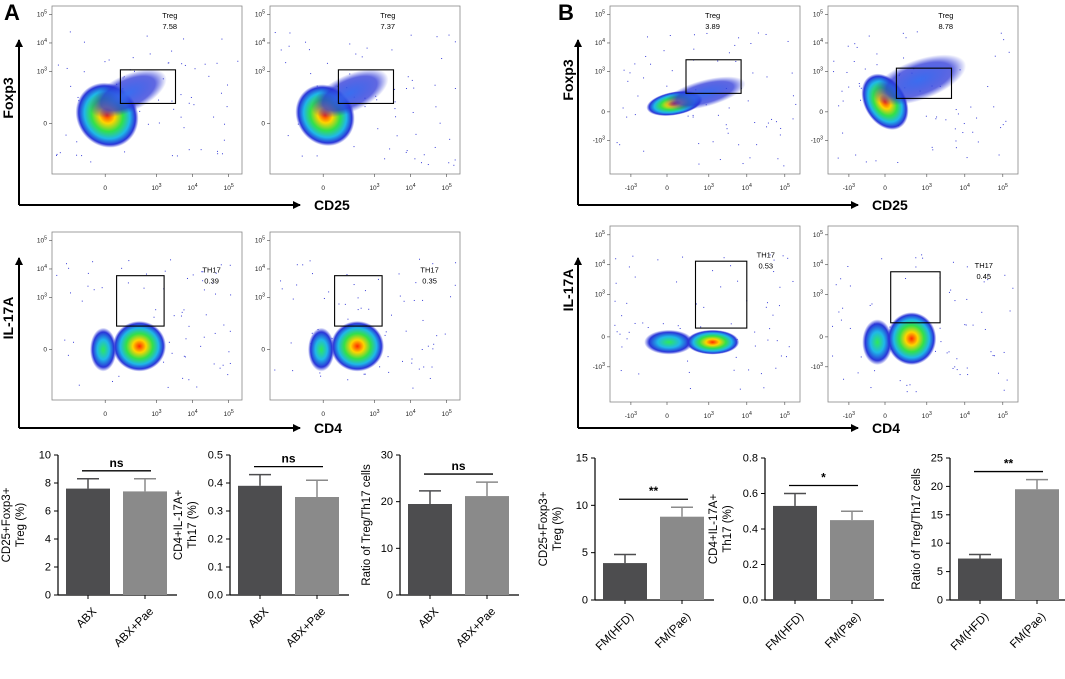 The height and width of the screenshot is (679, 1065). Describe the element at coordinates (358, 98) in the screenshot. I see `flow-plot-a-treg-2: Treg 7.37 10⁵ 10⁴ 10³ 0 0 10³ 10⁴ 10⁵` at that location.